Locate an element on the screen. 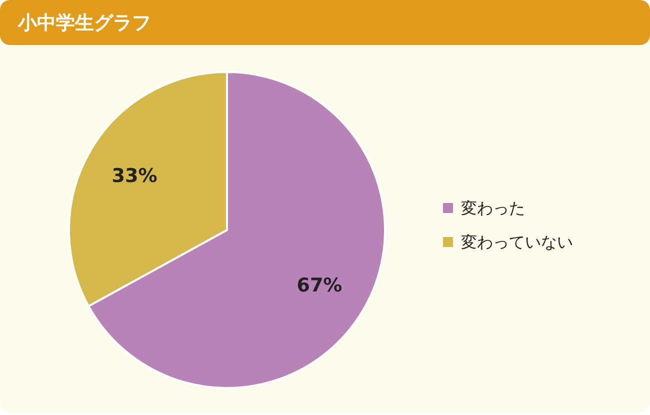  legend-label: 変わっていない is located at coordinates (517, 242).